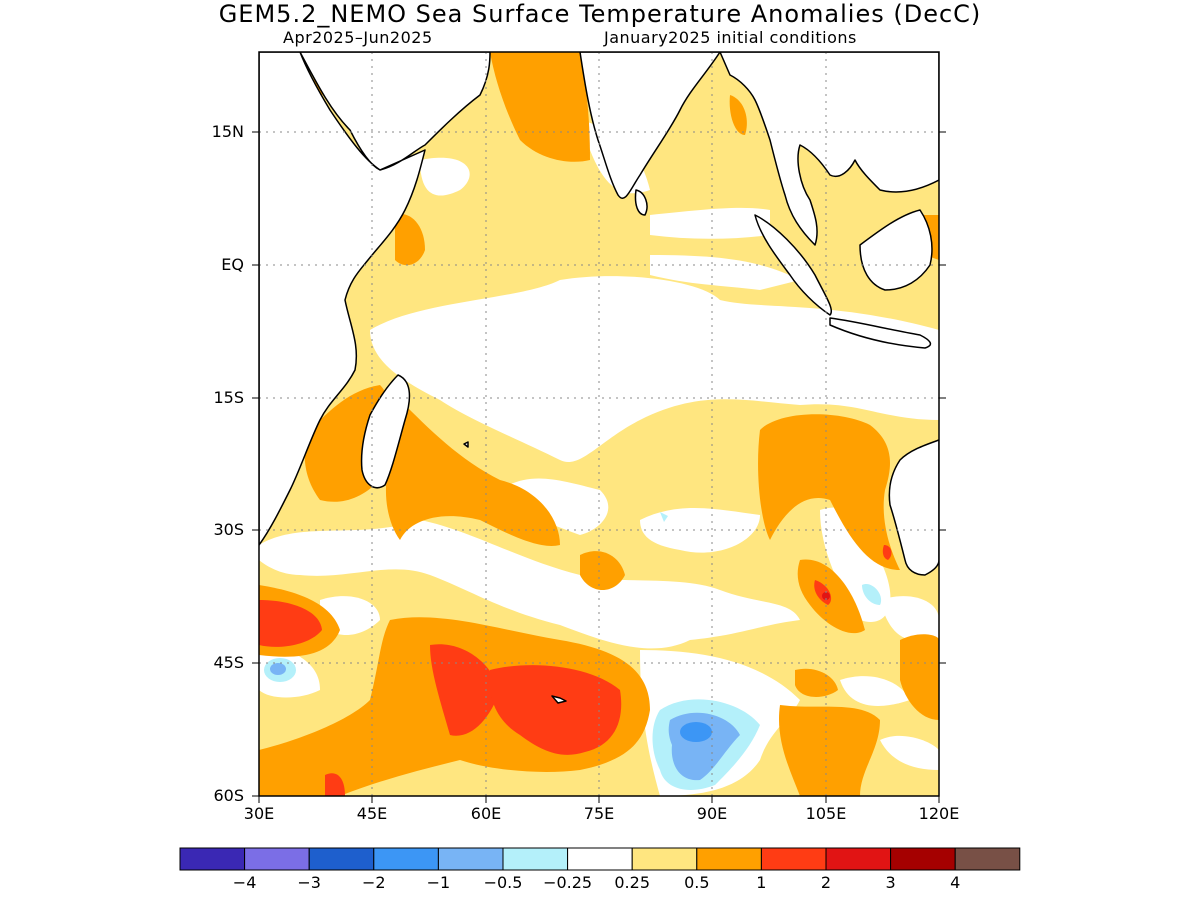 This screenshot has width=1200, height=900. Describe the element at coordinates (955, 882) in the screenshot. I see `colorbar-label: 4` at that location.